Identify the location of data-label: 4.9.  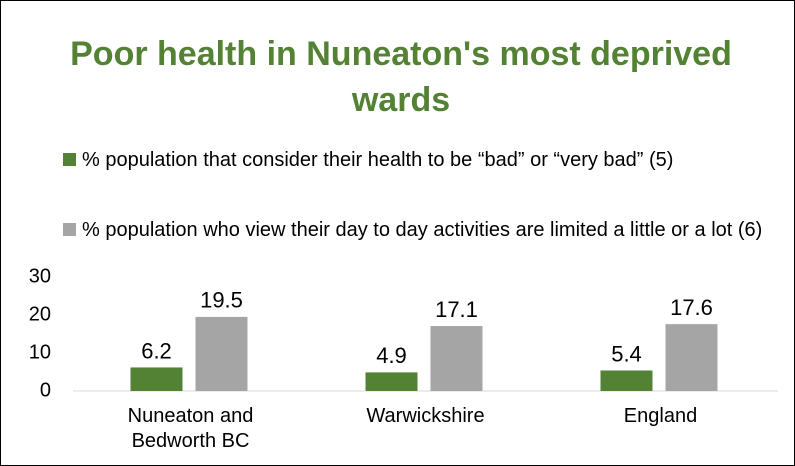
(391, 355).